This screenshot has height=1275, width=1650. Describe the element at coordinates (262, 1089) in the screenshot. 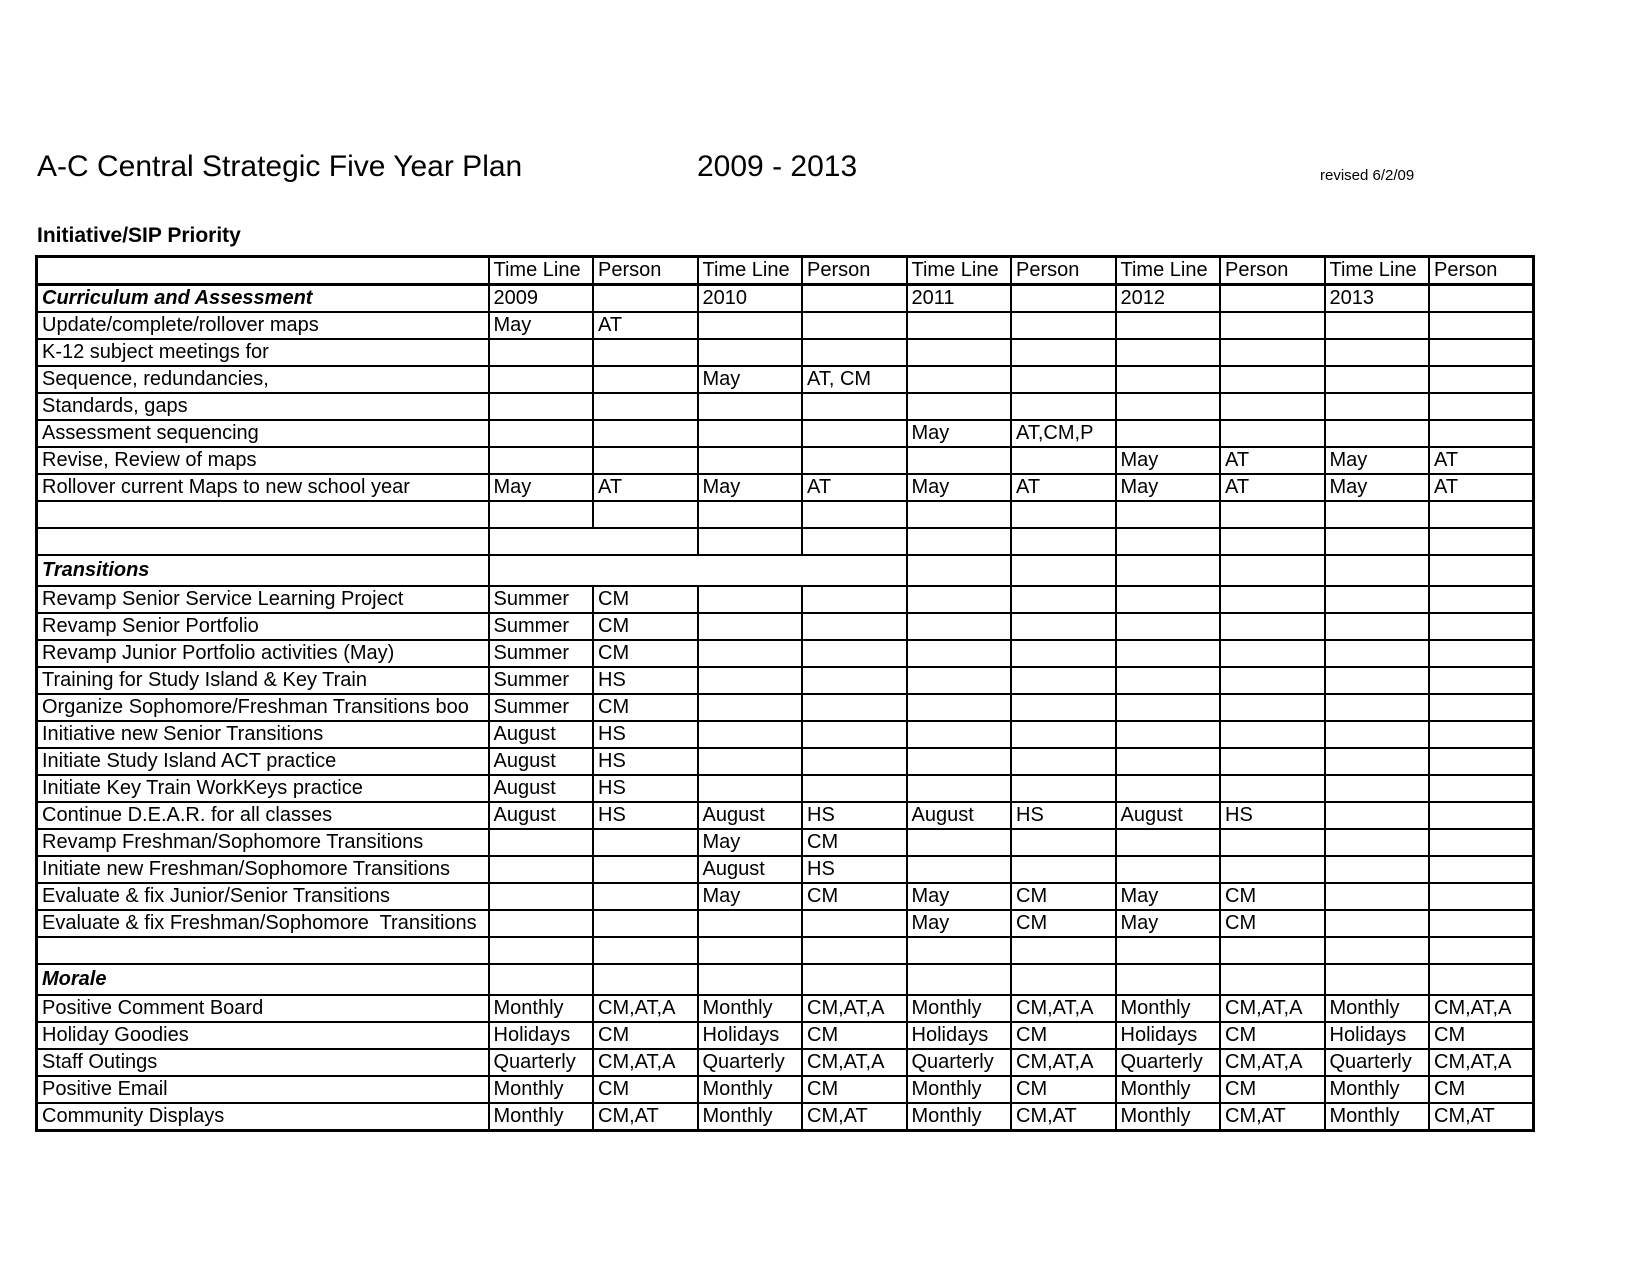

I see `initiative-label: Positive Email` at that location.